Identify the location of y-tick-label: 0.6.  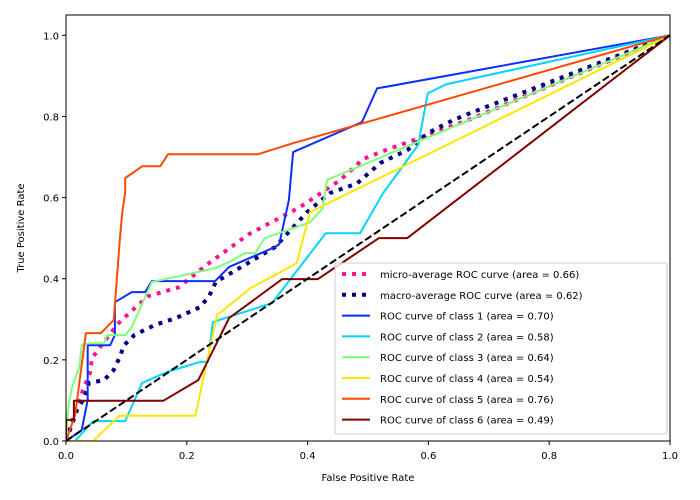
(51, 199).